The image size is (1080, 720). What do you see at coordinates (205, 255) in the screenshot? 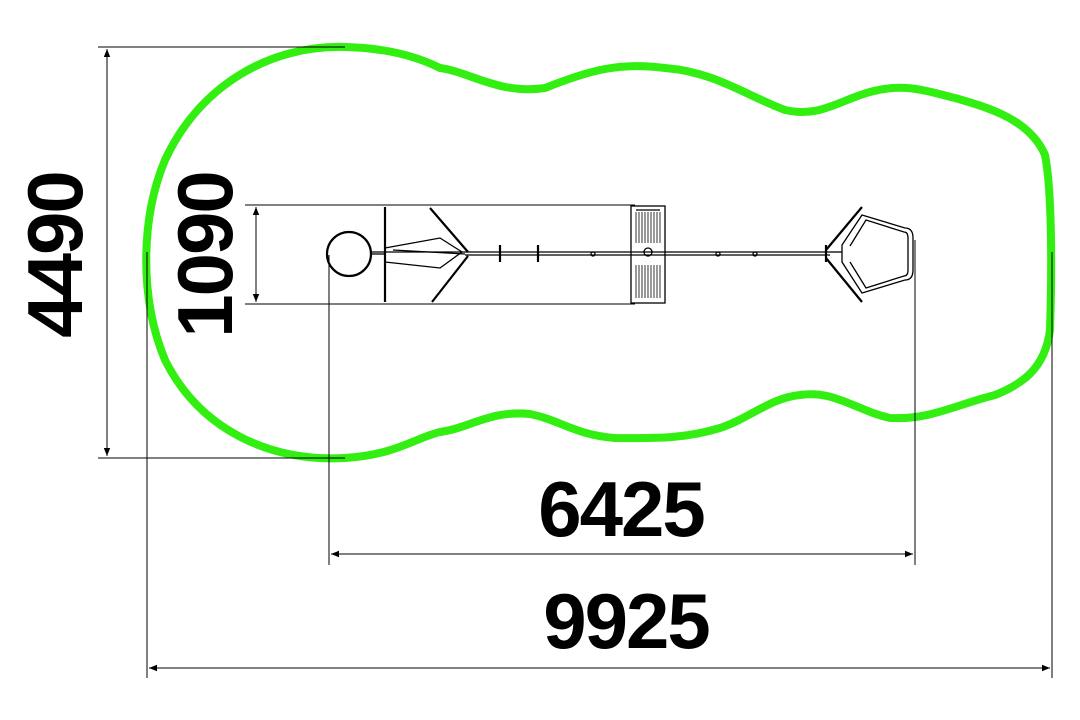
I see `dimension-label-equipment-depth: 1090` at bounding box center [205, 255].